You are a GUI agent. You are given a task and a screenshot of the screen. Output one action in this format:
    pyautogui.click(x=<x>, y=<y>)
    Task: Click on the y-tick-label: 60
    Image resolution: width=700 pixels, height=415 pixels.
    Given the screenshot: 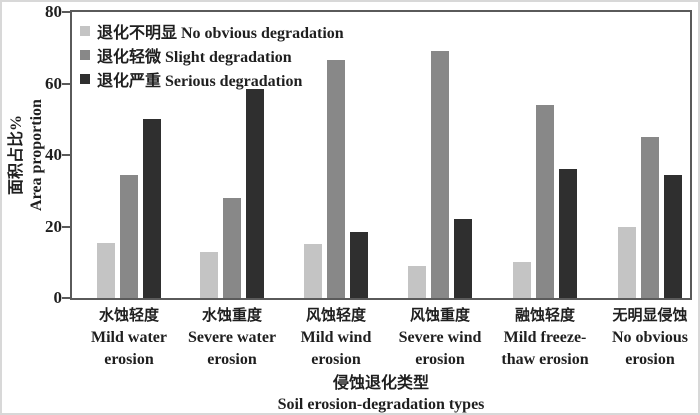 What is the action you would take?
    pyautogui.click(x=53, y=83)
    